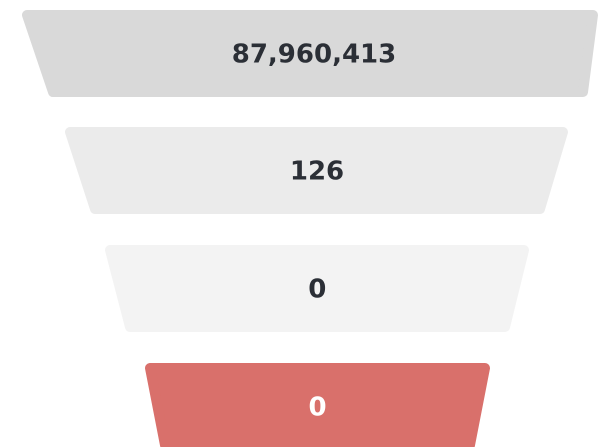 This screenshot has width=598, height=447. I want to click on stage-value-label: 87,960,413, so click(314, 55).